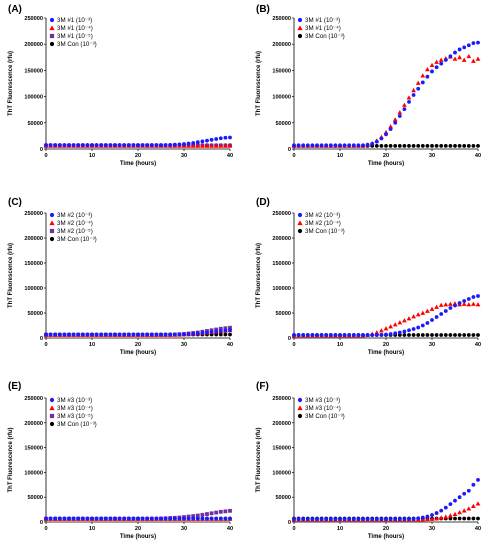  Describe the element at coordinates (259, 275) in the screenshot. I see `y-axis-title: ThT Fluorescence (rfu)` at that location.